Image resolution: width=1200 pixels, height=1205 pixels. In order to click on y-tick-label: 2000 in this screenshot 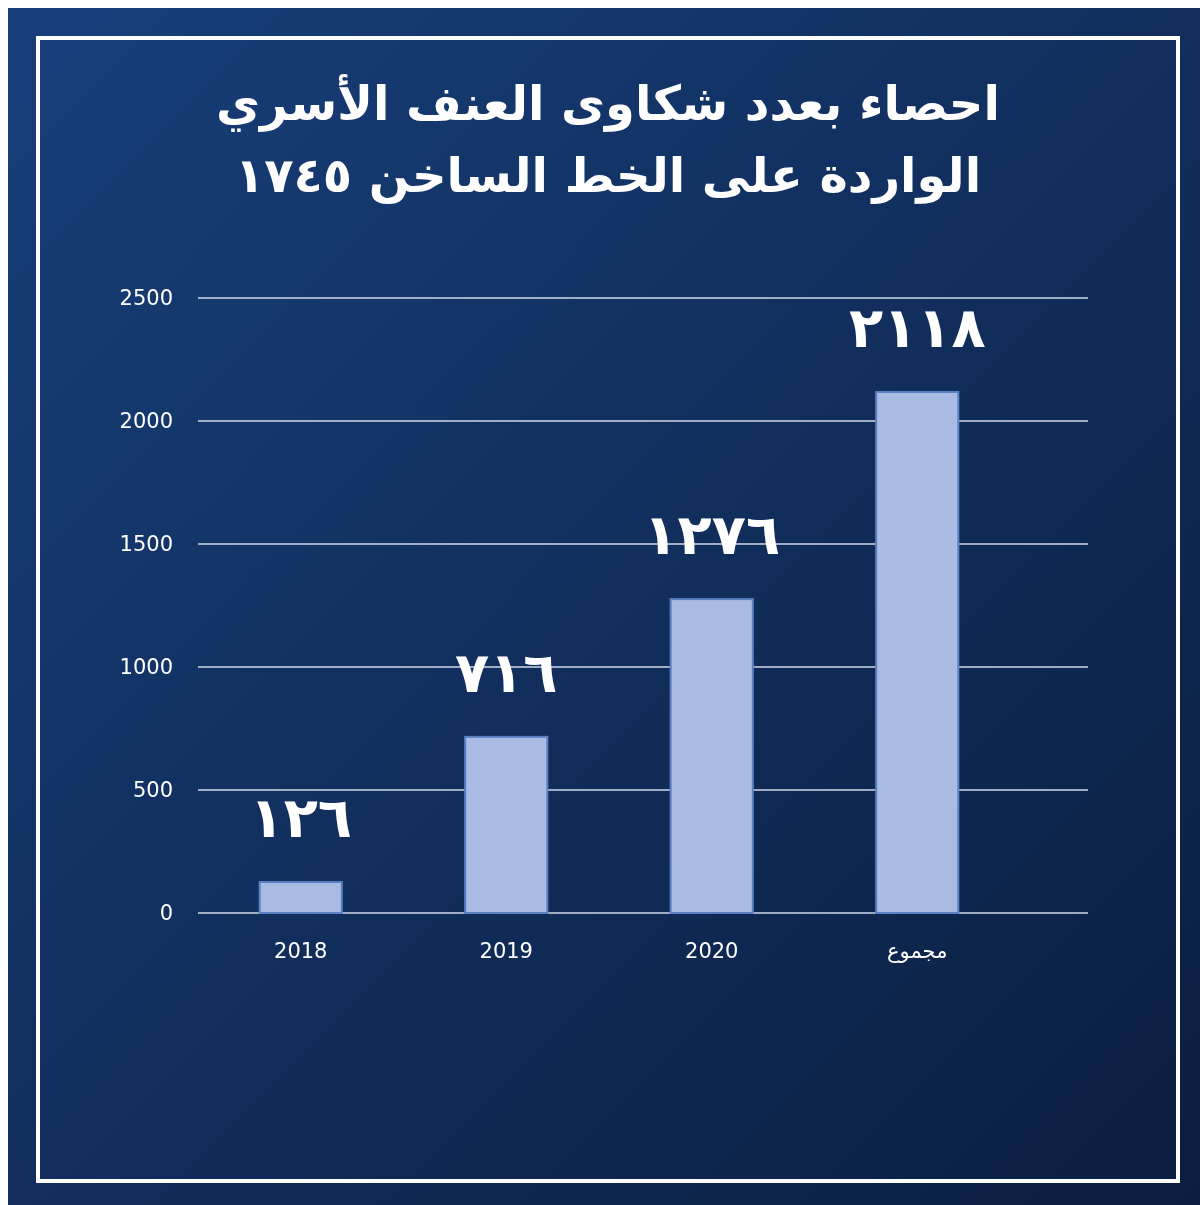, I will do `click(146, 421)`.